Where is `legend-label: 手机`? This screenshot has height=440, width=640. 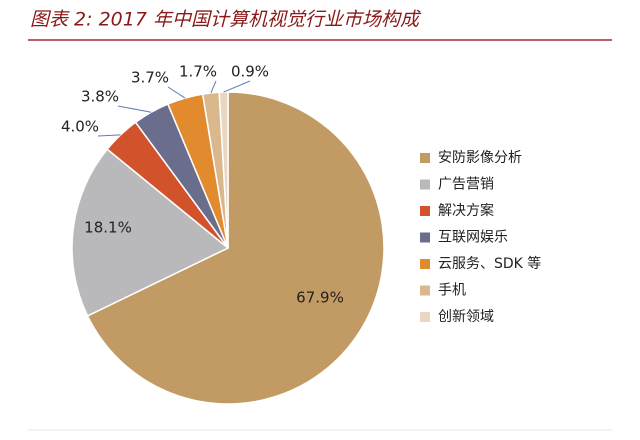
legend-label: 手机 is located at coordinates (452, 291).